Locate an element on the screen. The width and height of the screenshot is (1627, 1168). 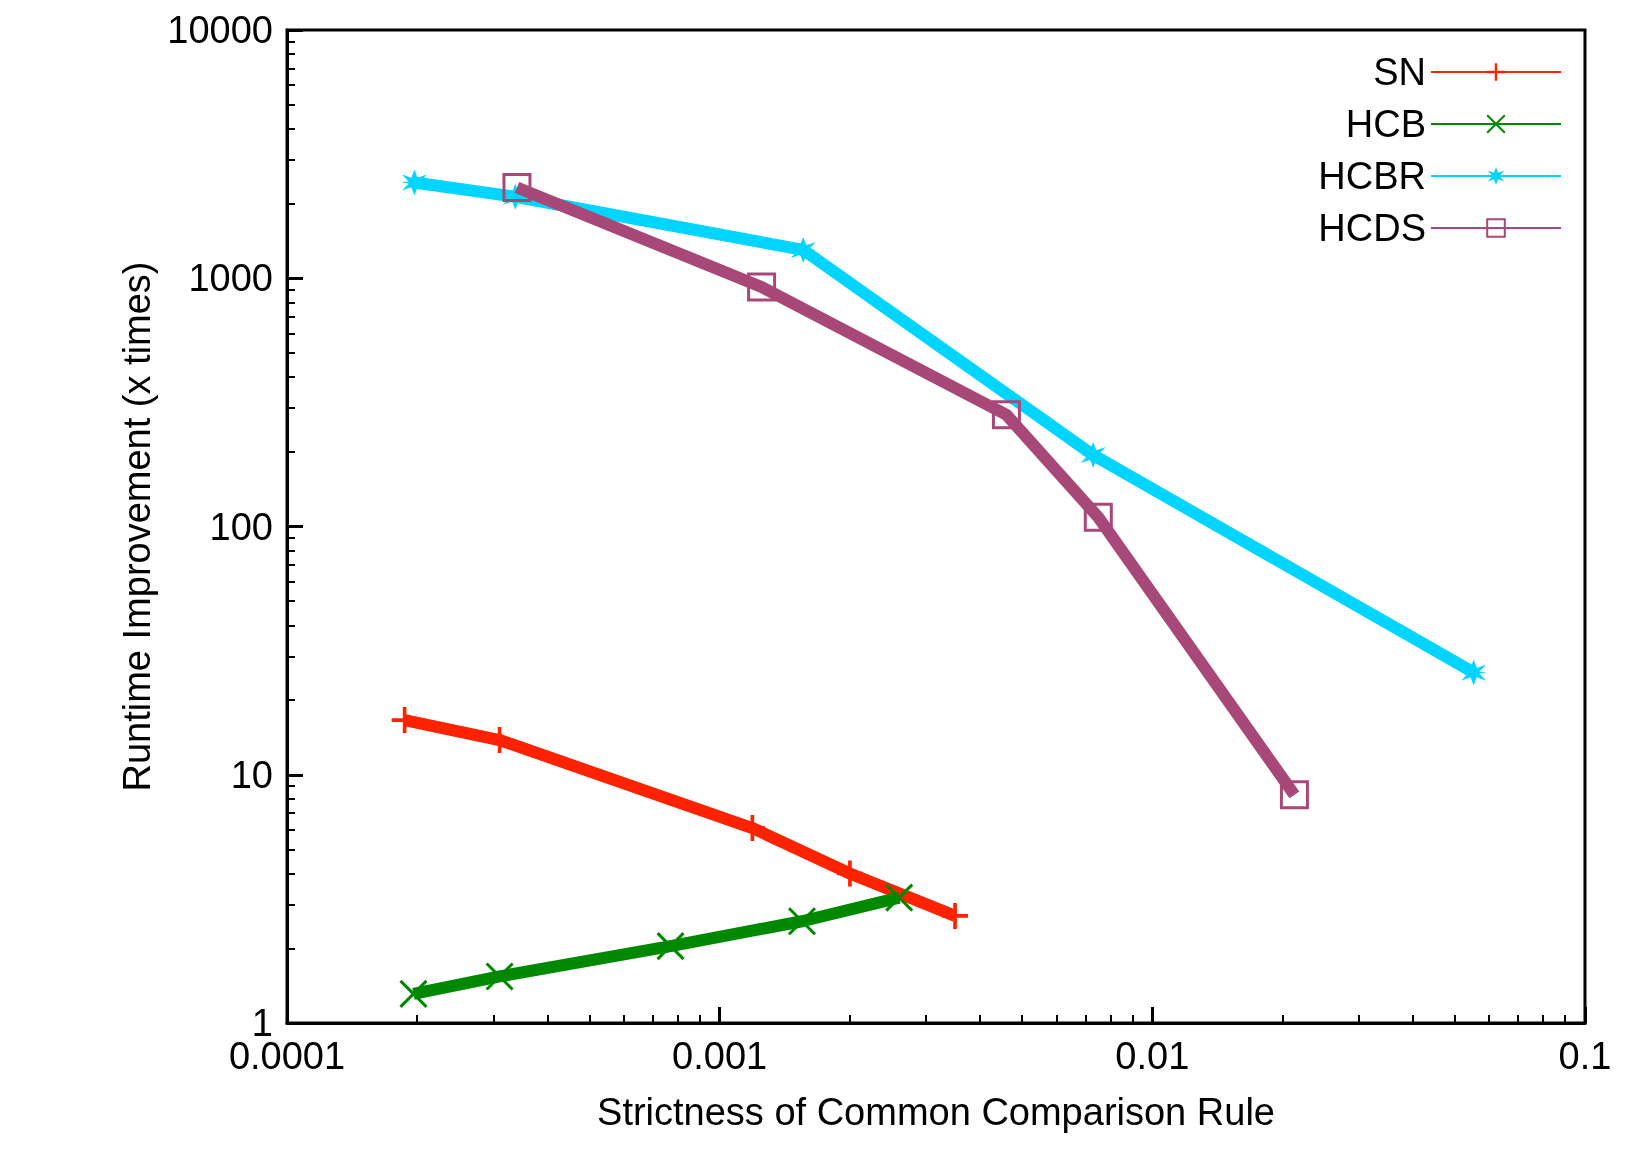
x-tick-label: 0.1 is located at coordinates (1585, 1056).